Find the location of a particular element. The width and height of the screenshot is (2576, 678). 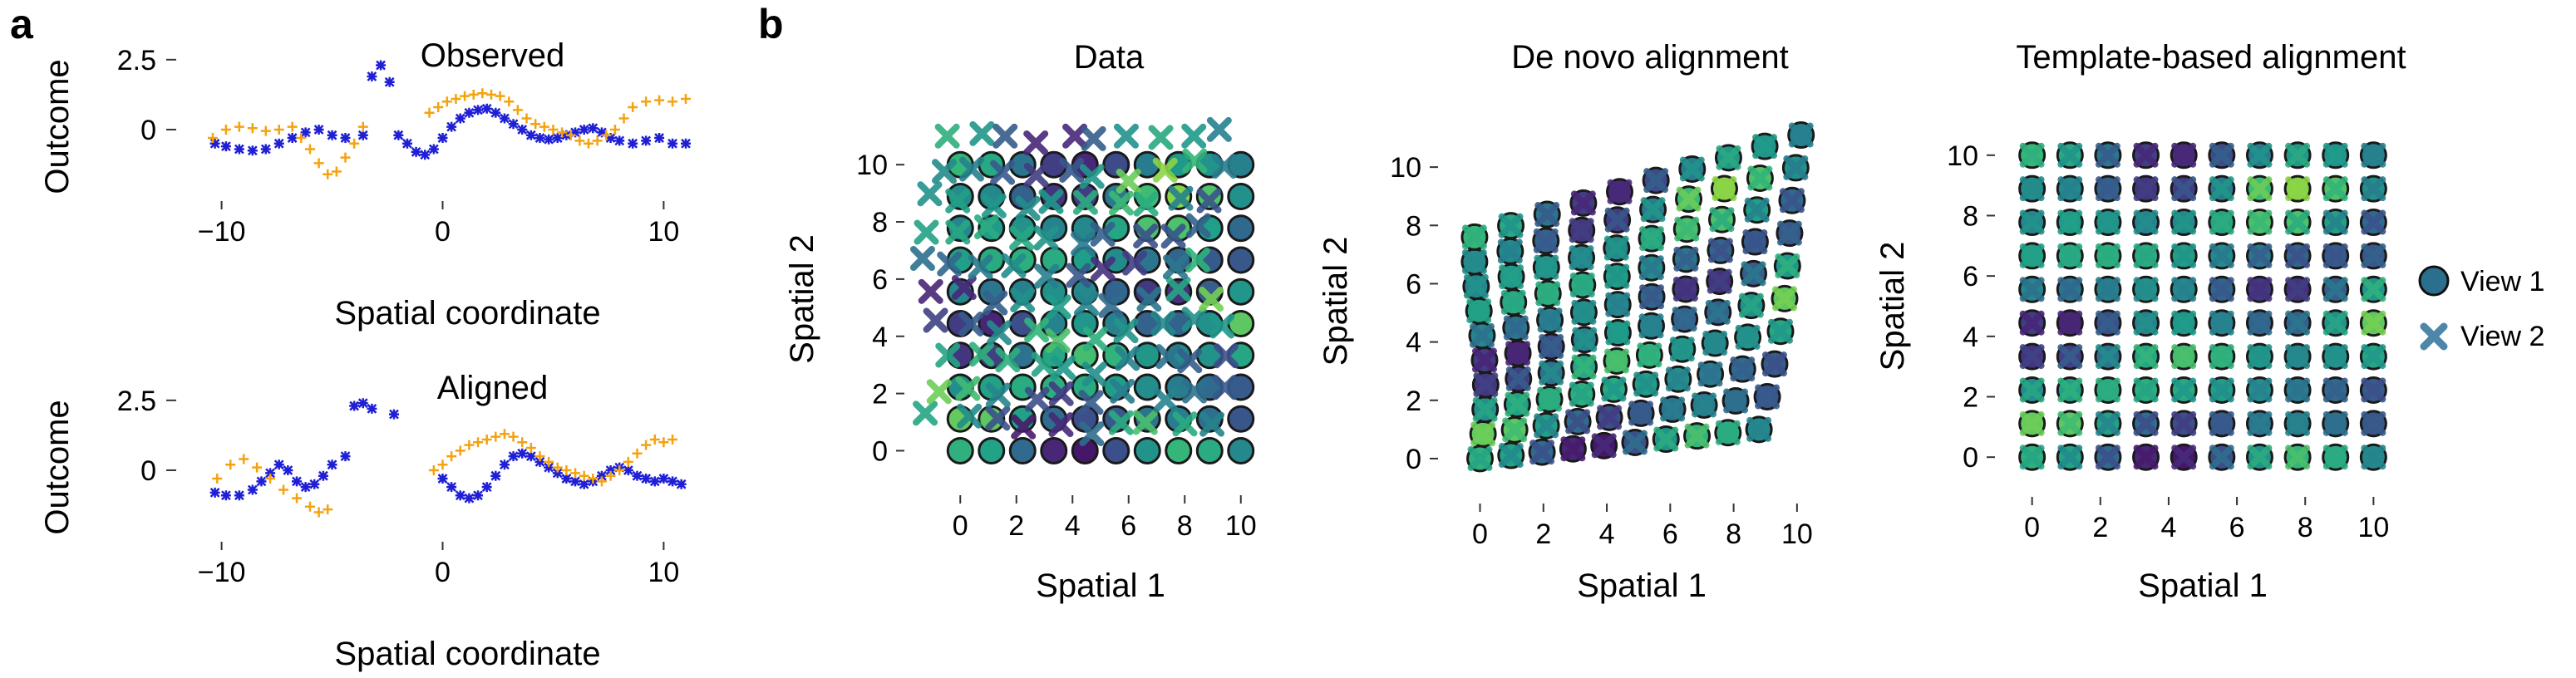

chart-1-title: Aligned is located at coordinates (492, 388).